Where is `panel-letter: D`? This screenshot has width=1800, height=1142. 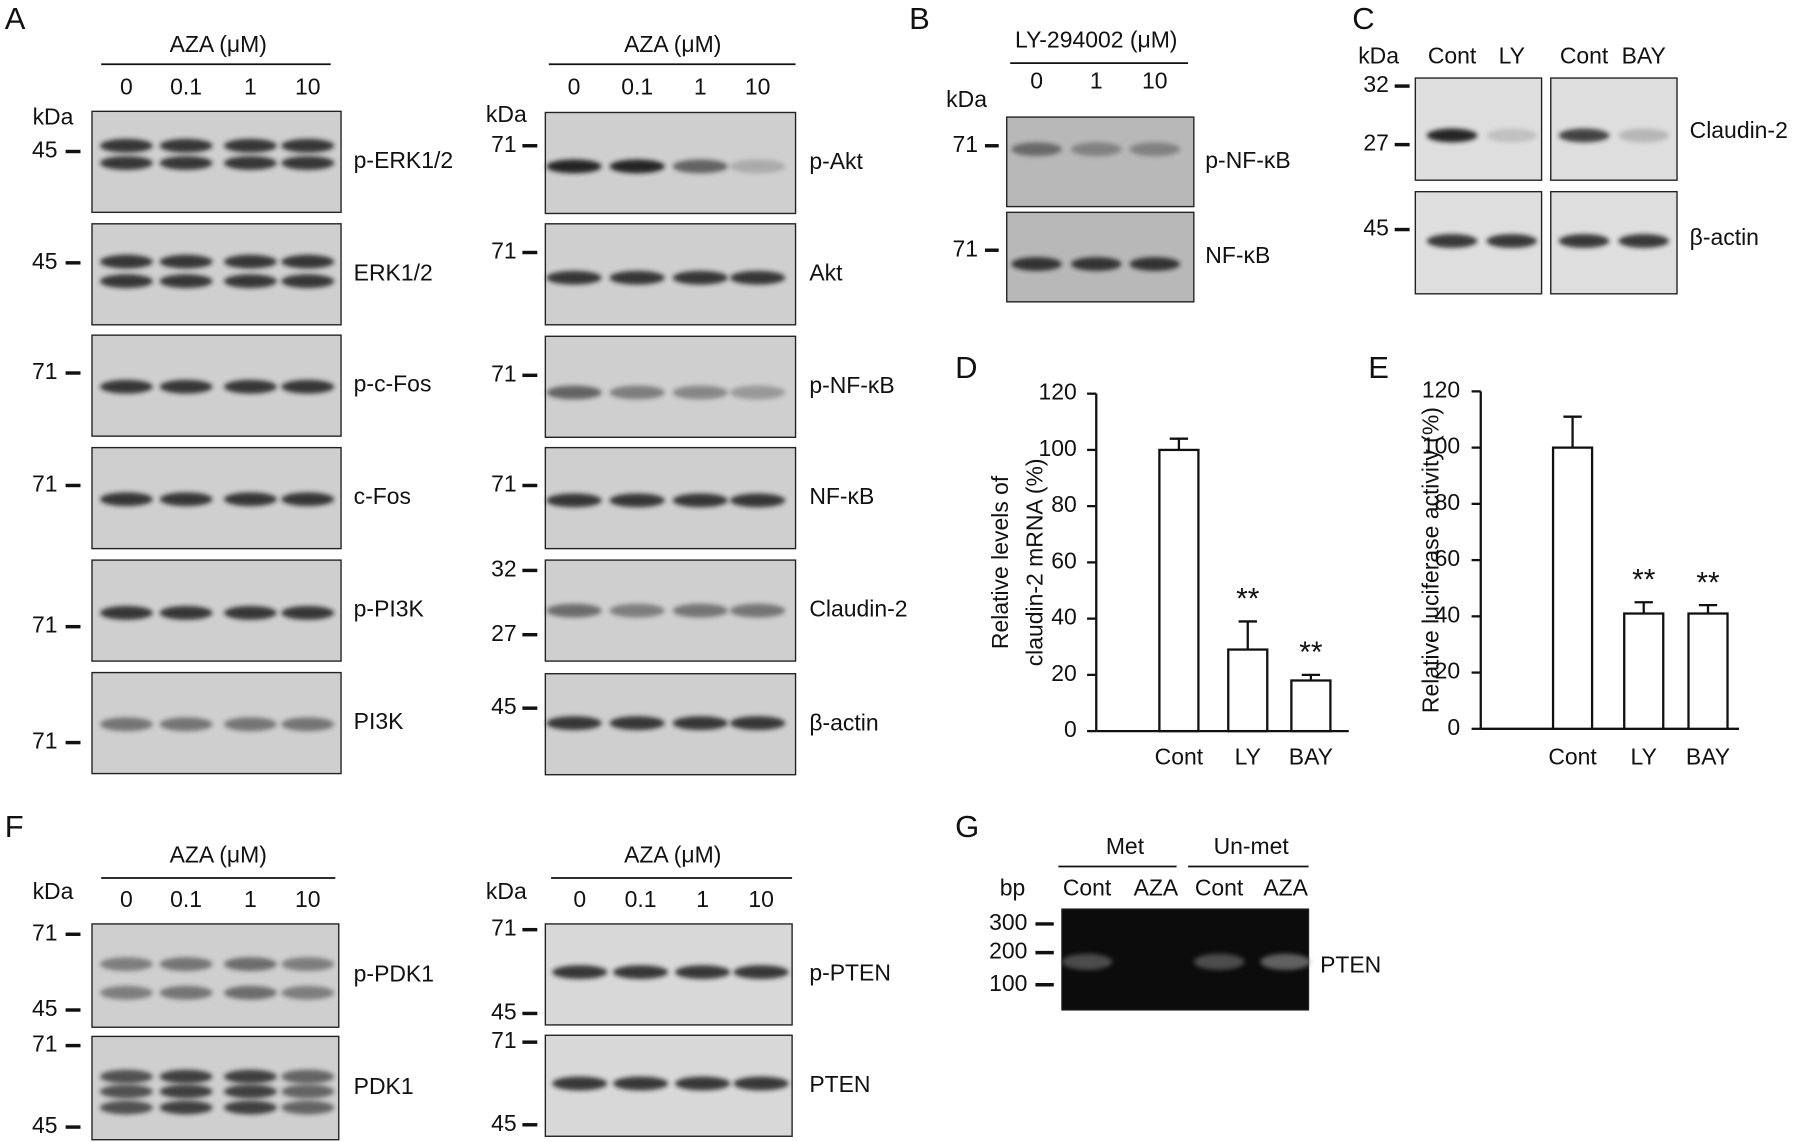
panel-letter: D is located at coordinates (966, 367).